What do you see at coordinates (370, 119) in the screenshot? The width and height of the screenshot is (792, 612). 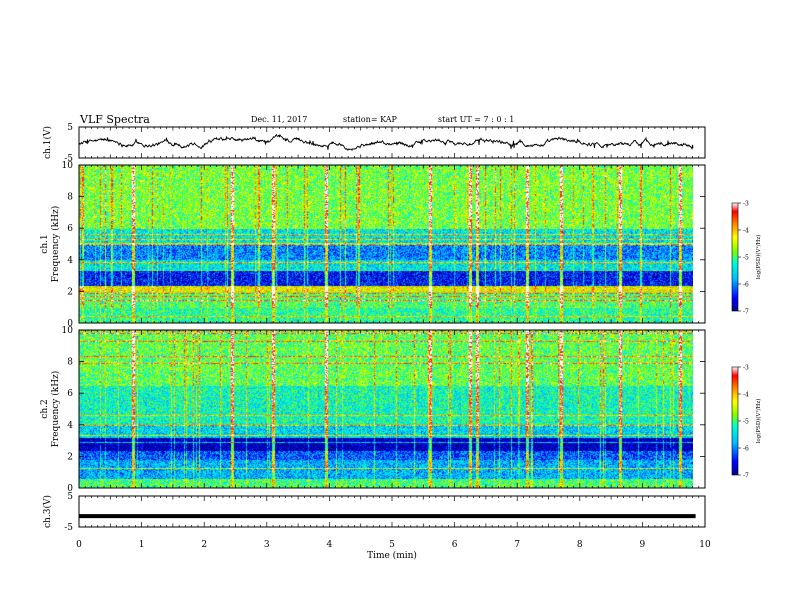 I see `station-label: station= KAP` at bounding box center [370, 119].